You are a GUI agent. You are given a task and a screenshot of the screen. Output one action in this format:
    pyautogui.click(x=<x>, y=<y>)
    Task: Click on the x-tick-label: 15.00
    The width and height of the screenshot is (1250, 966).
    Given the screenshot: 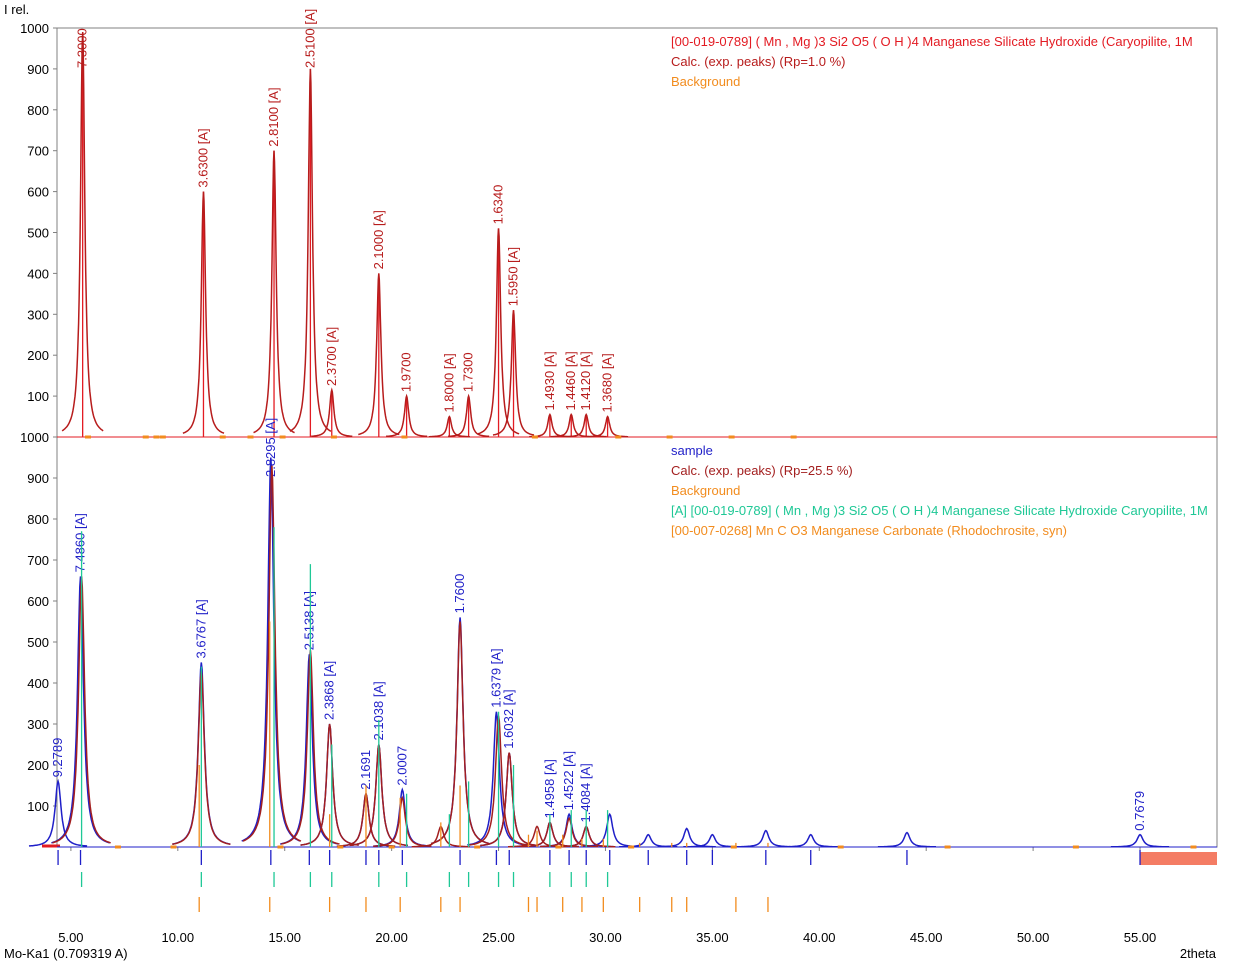 What is the action you would take?
    pyautogui.click(x=284, y=937)
    